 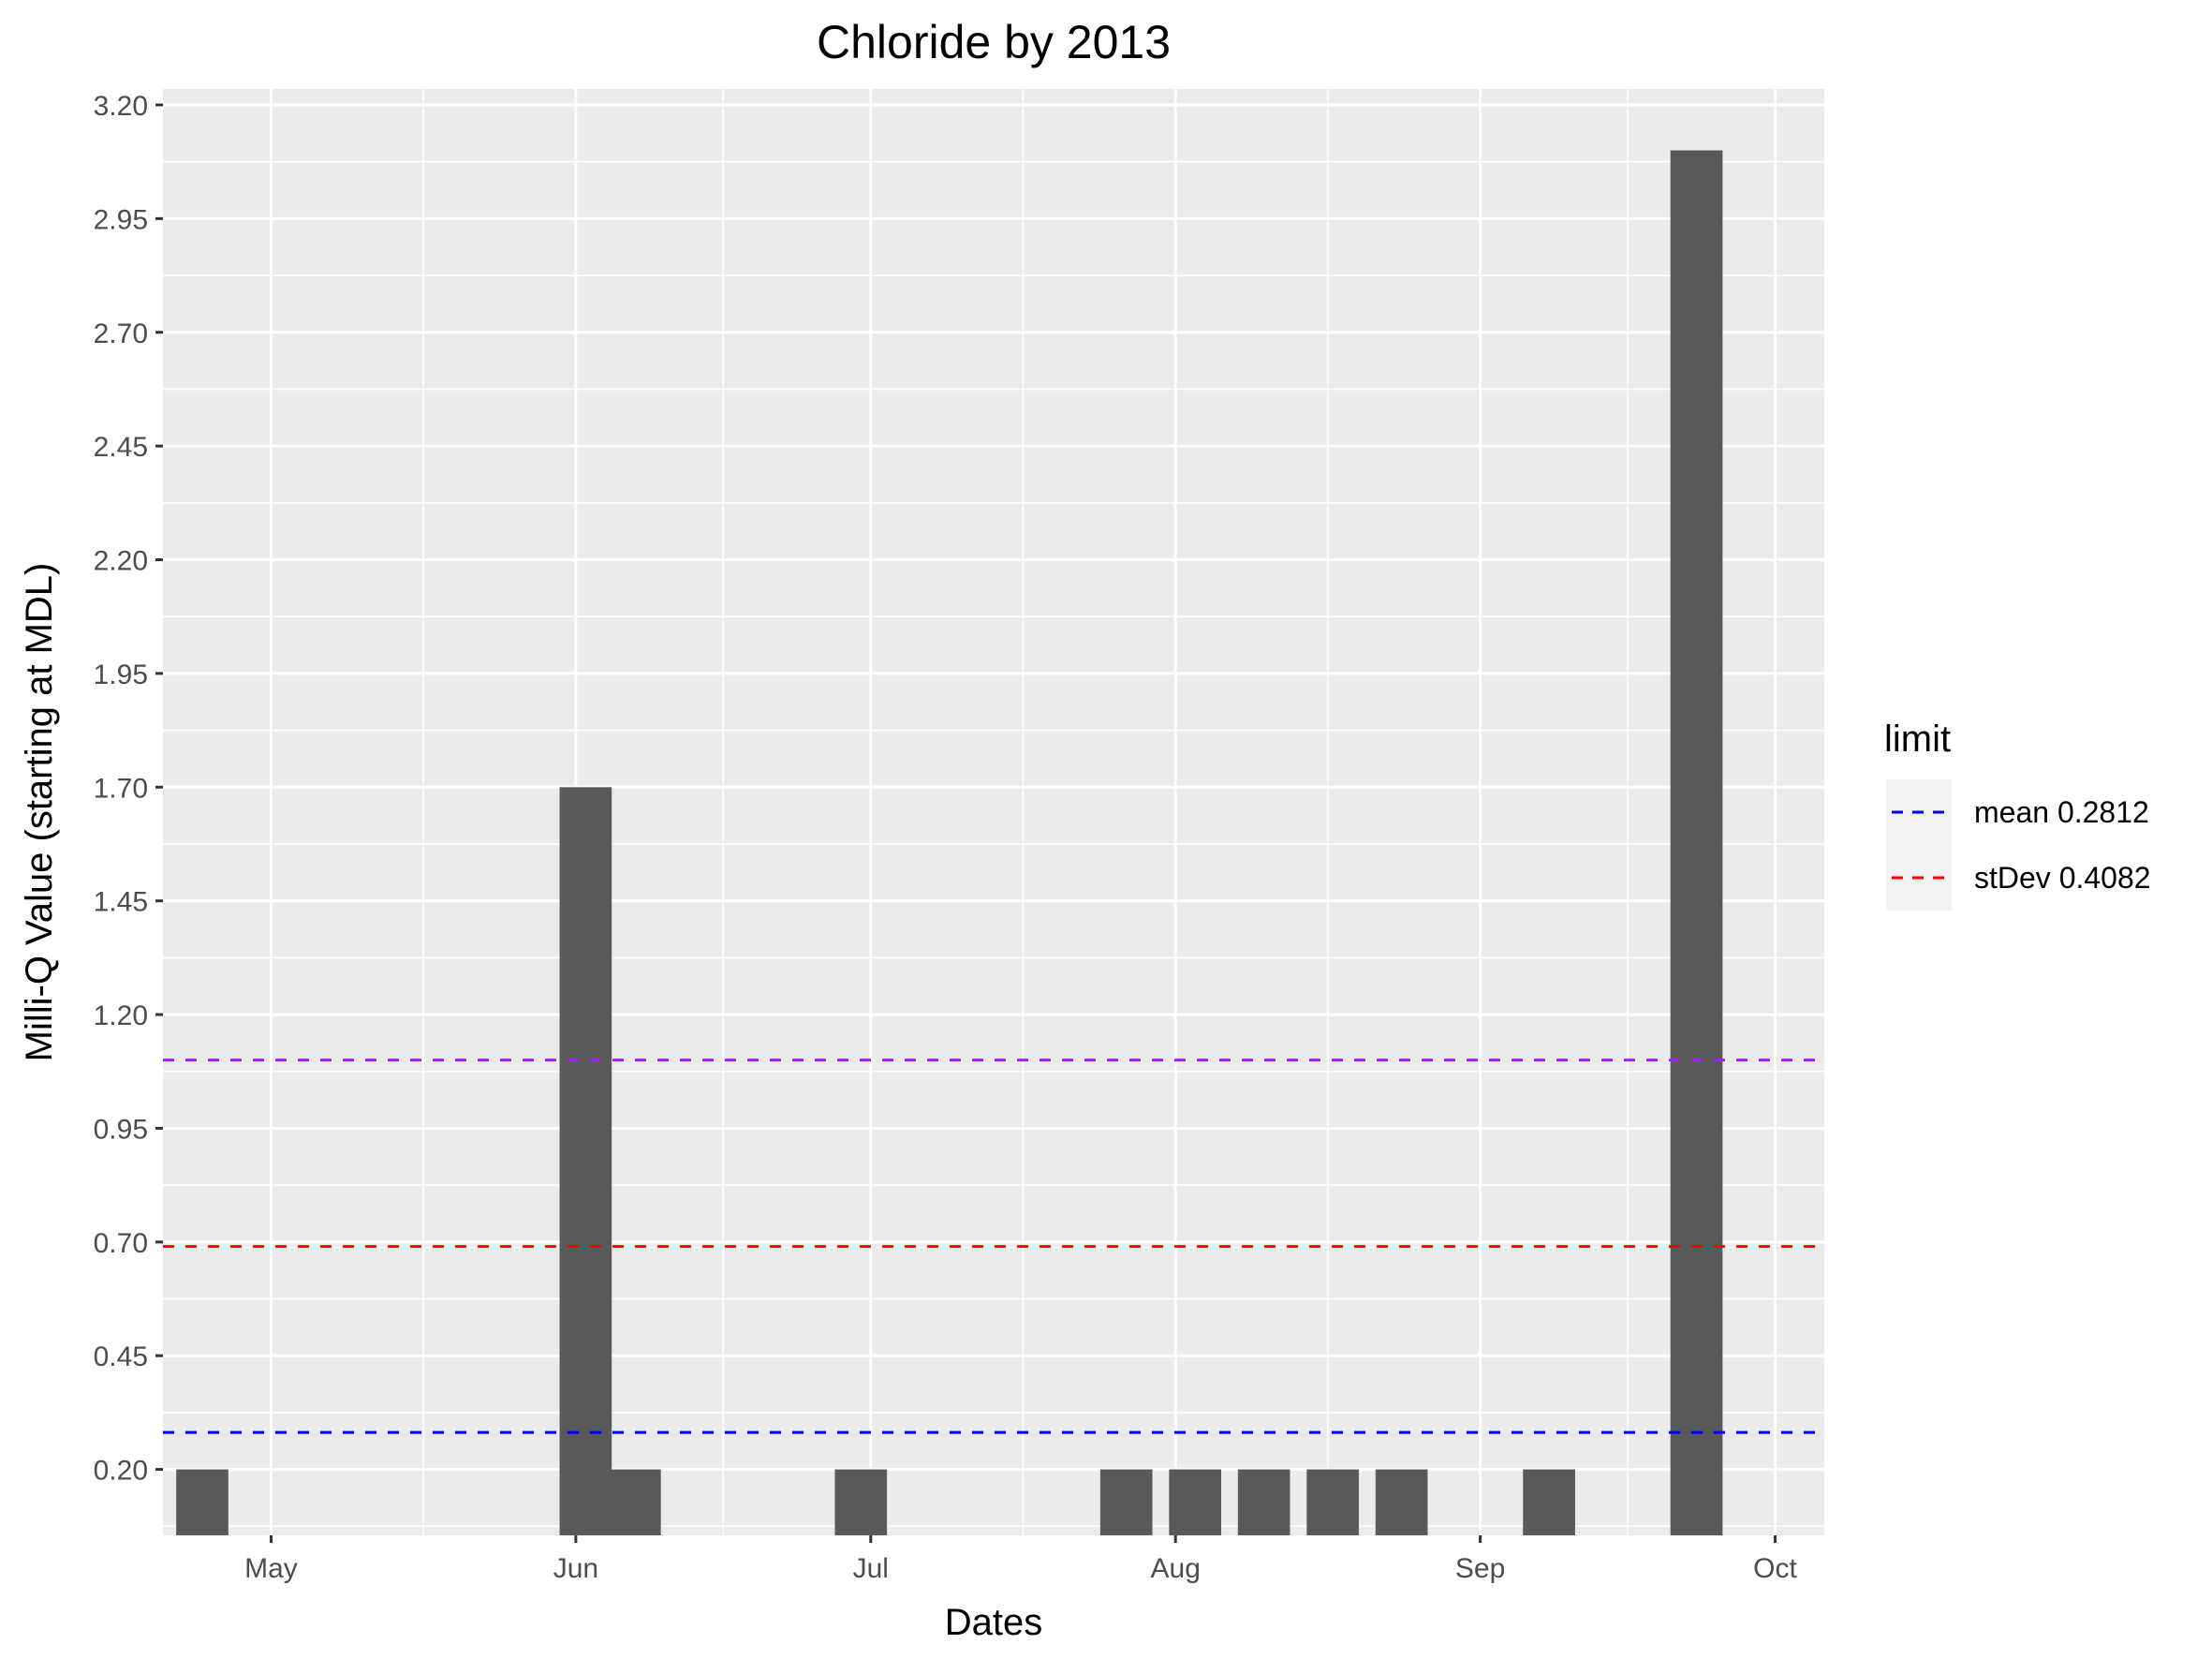 I want to click on y-tick-label: 2.45, so click(x=121, y=448).